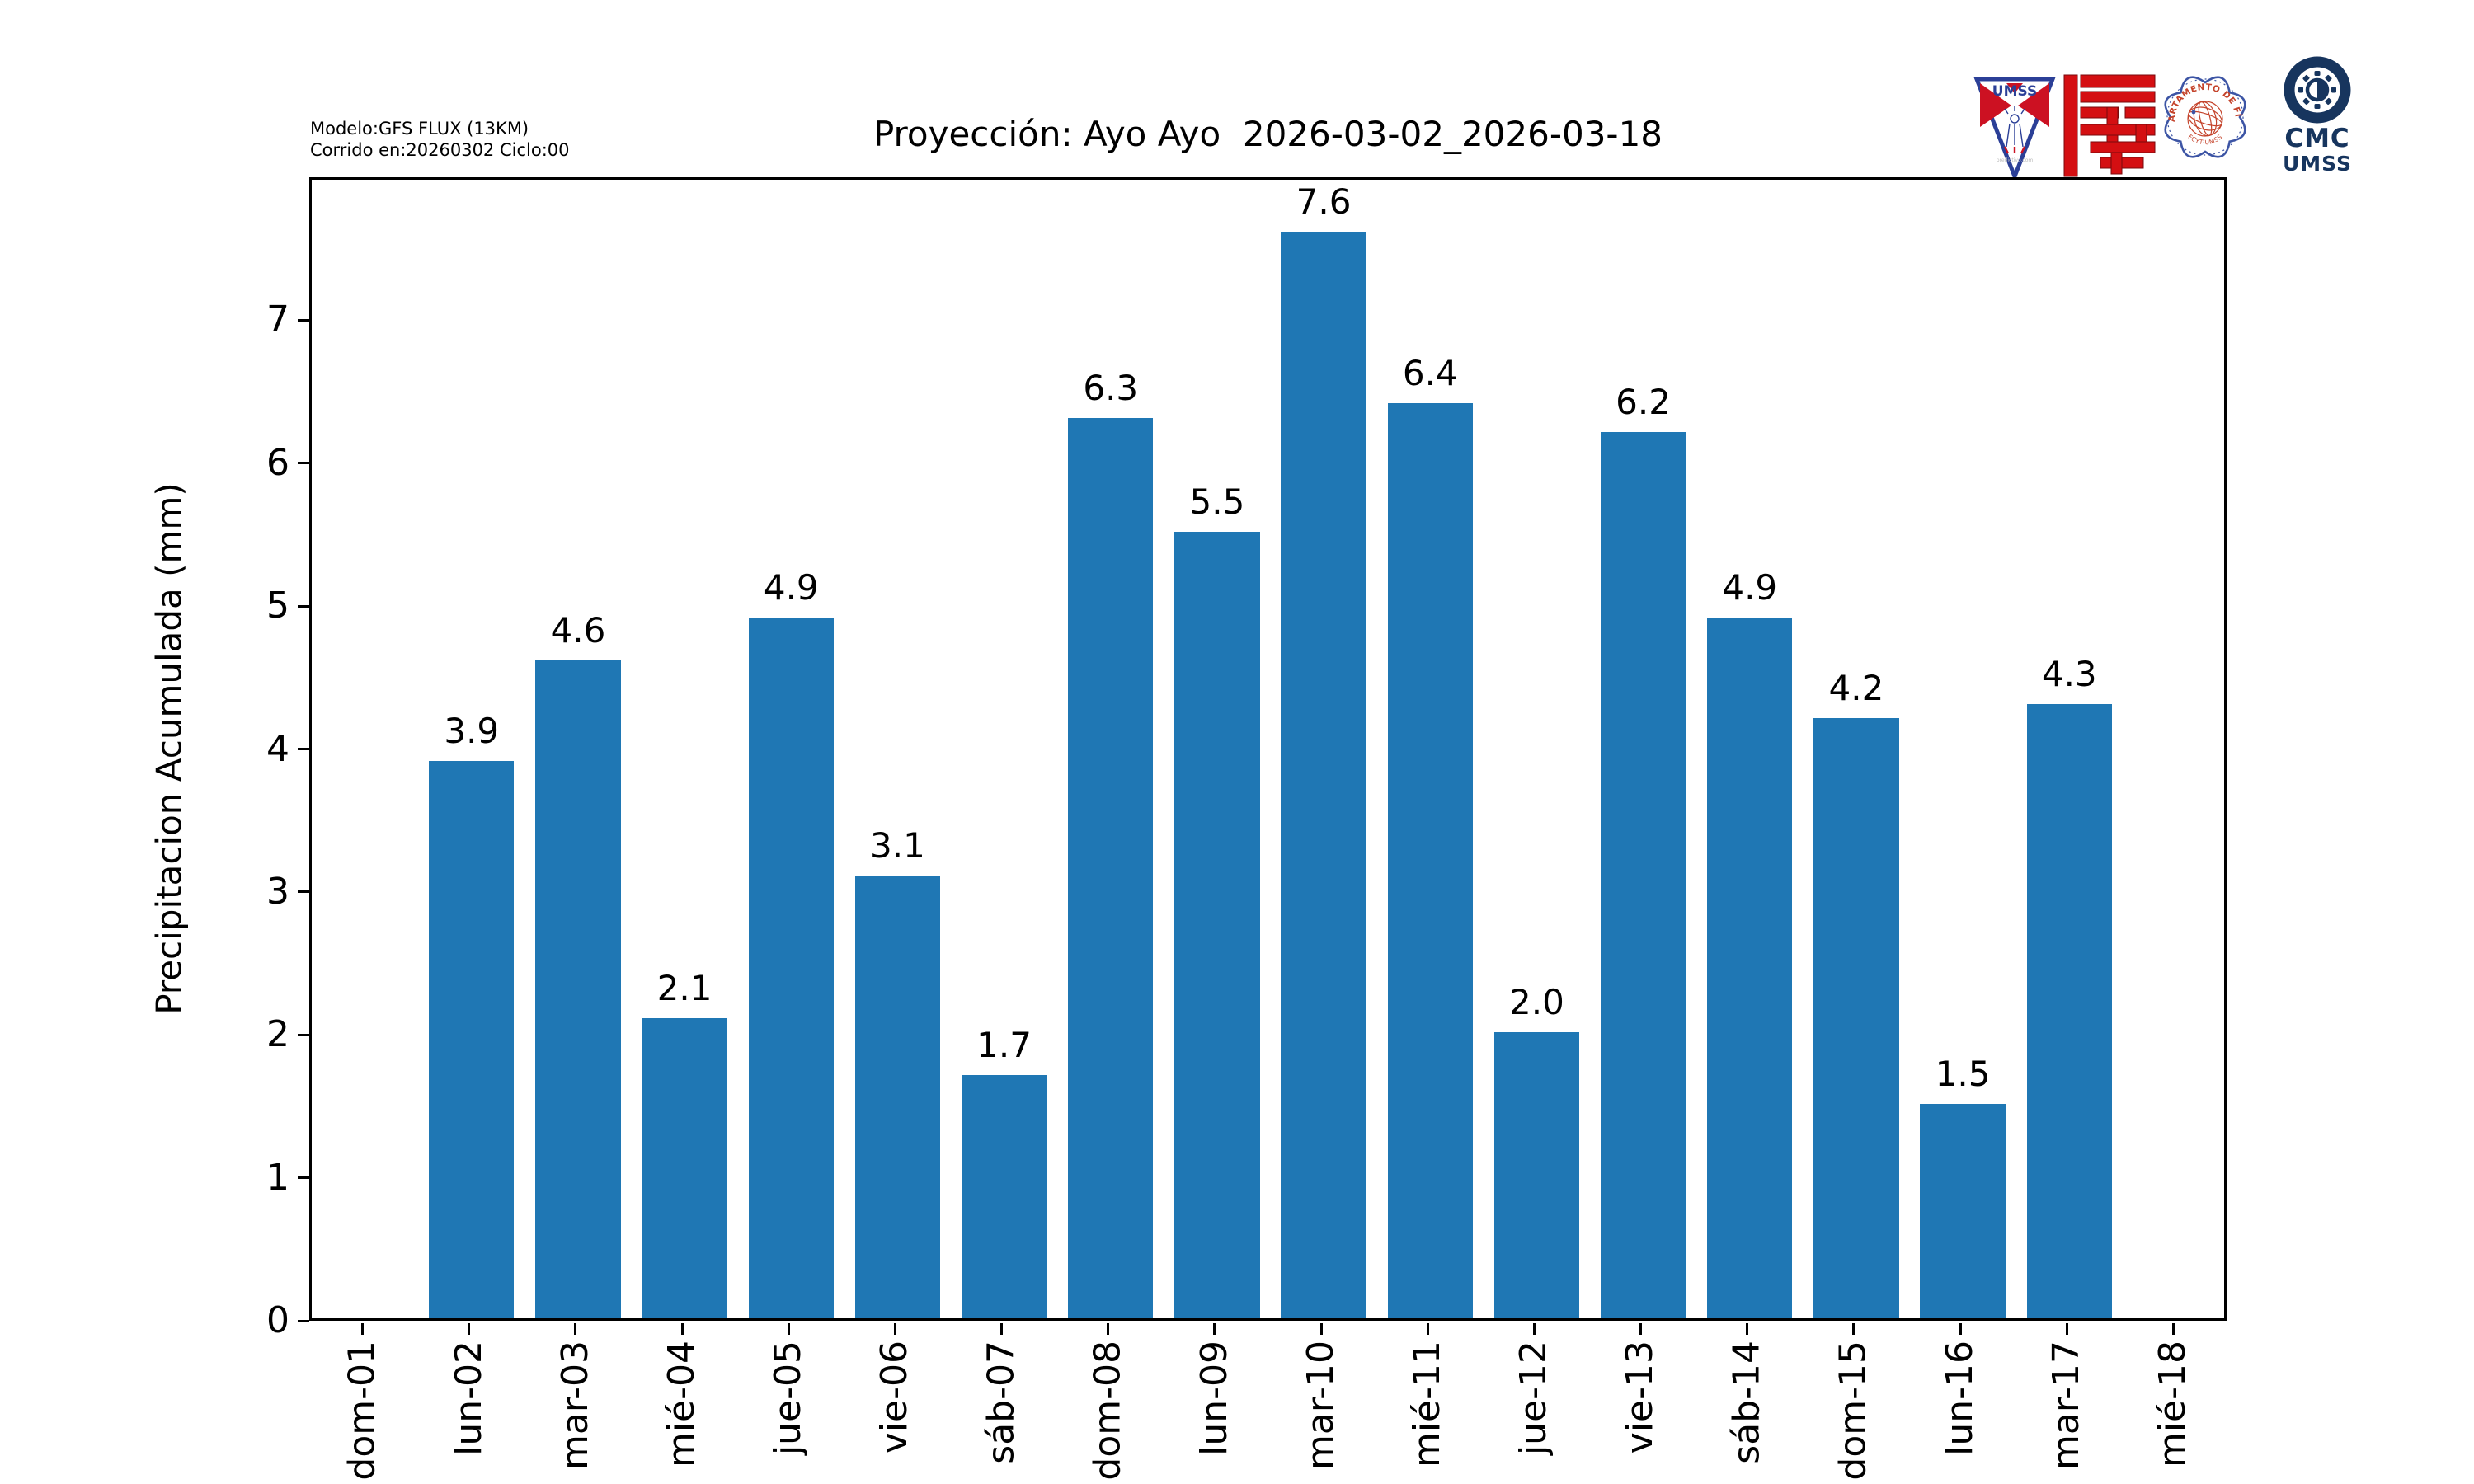 This screenshot has width=2474, height=1484. I want to click on x-tick-label-text-lun-16: lun-16, so click(1960, 1398).